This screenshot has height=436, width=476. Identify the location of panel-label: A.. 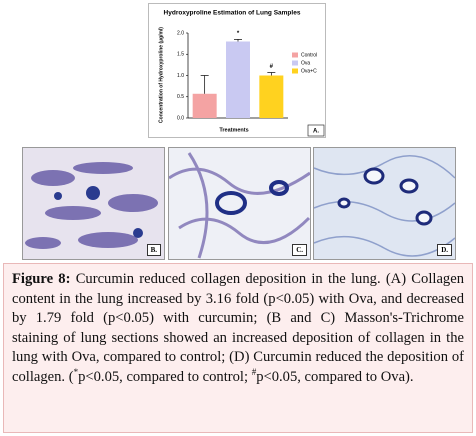
(316, 132).